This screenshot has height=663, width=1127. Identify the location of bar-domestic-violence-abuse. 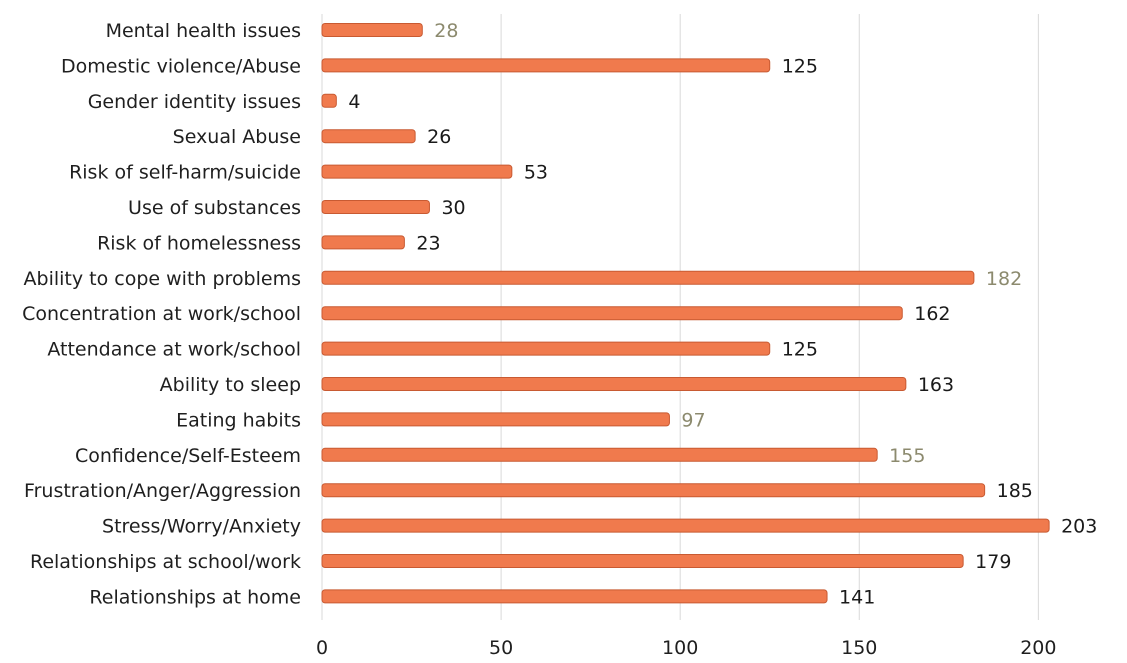
(546, 65).